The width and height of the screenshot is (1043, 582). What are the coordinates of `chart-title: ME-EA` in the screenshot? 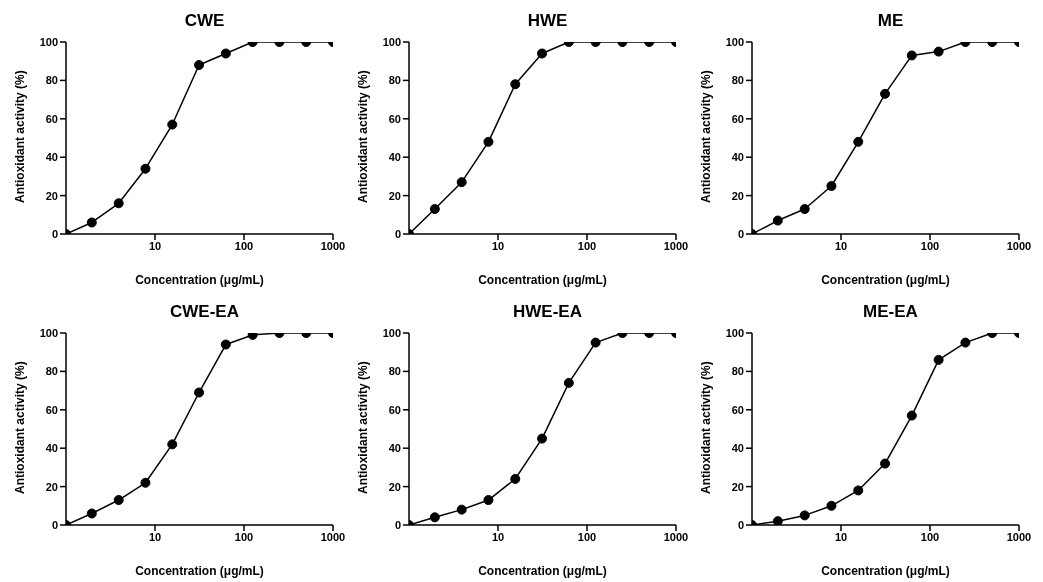 It's located at (890, 312).